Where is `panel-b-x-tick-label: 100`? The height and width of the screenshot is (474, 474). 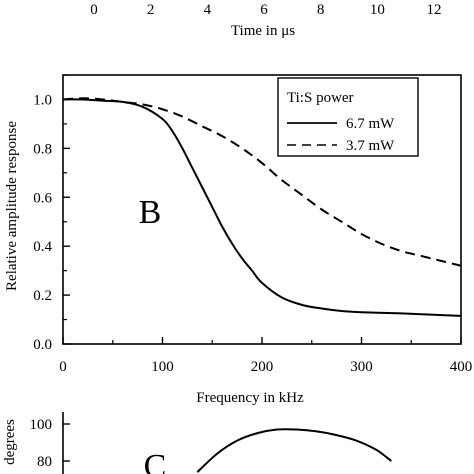 panel-b-x-tick-label: 100 is located at coordinates (162, 367).